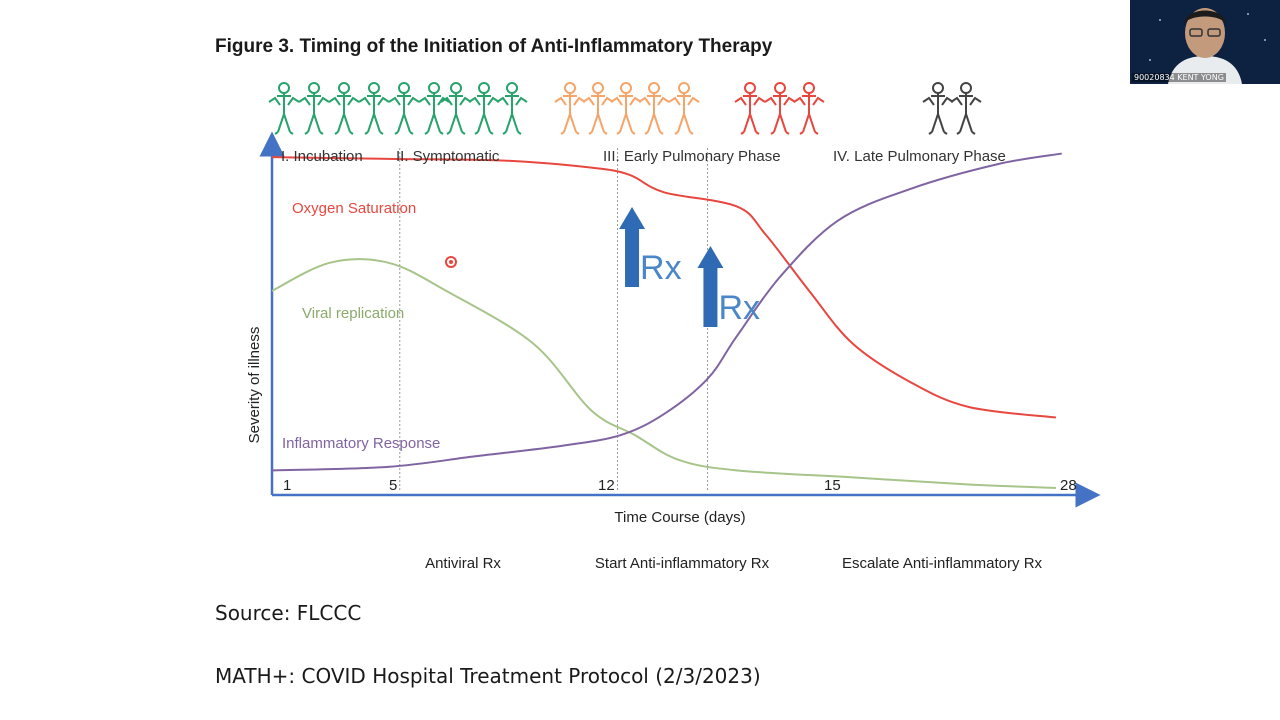 Image resolution: width=1280 pixels, height=720 pixels. Describe the element at coordinates (354, 208) in the screenshot. I see `series-label-oxygen: Oxygen Saturation` at that location.